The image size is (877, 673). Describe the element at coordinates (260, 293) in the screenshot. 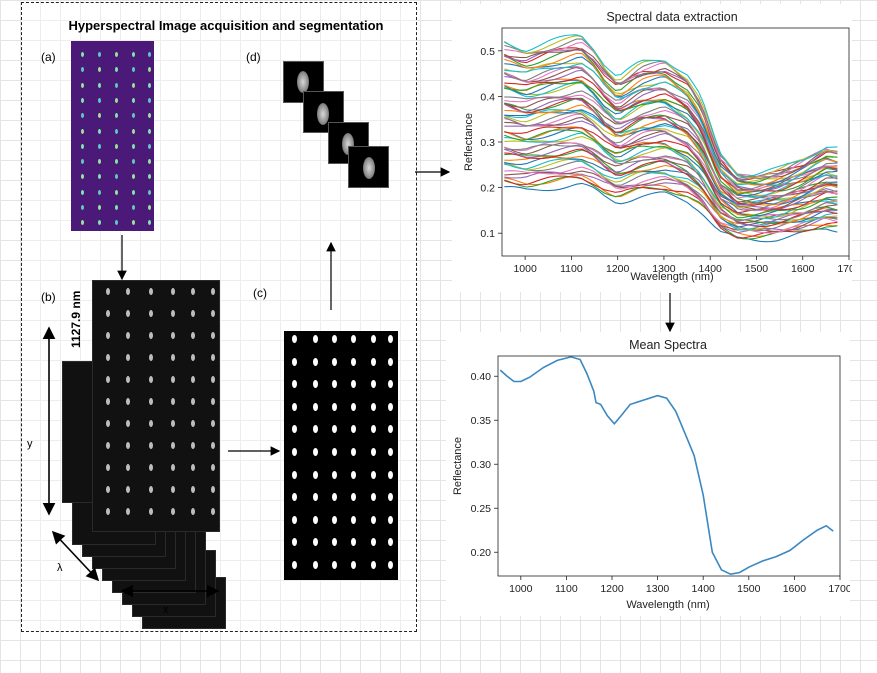

I see `panel-label-c: (c)` at that location.